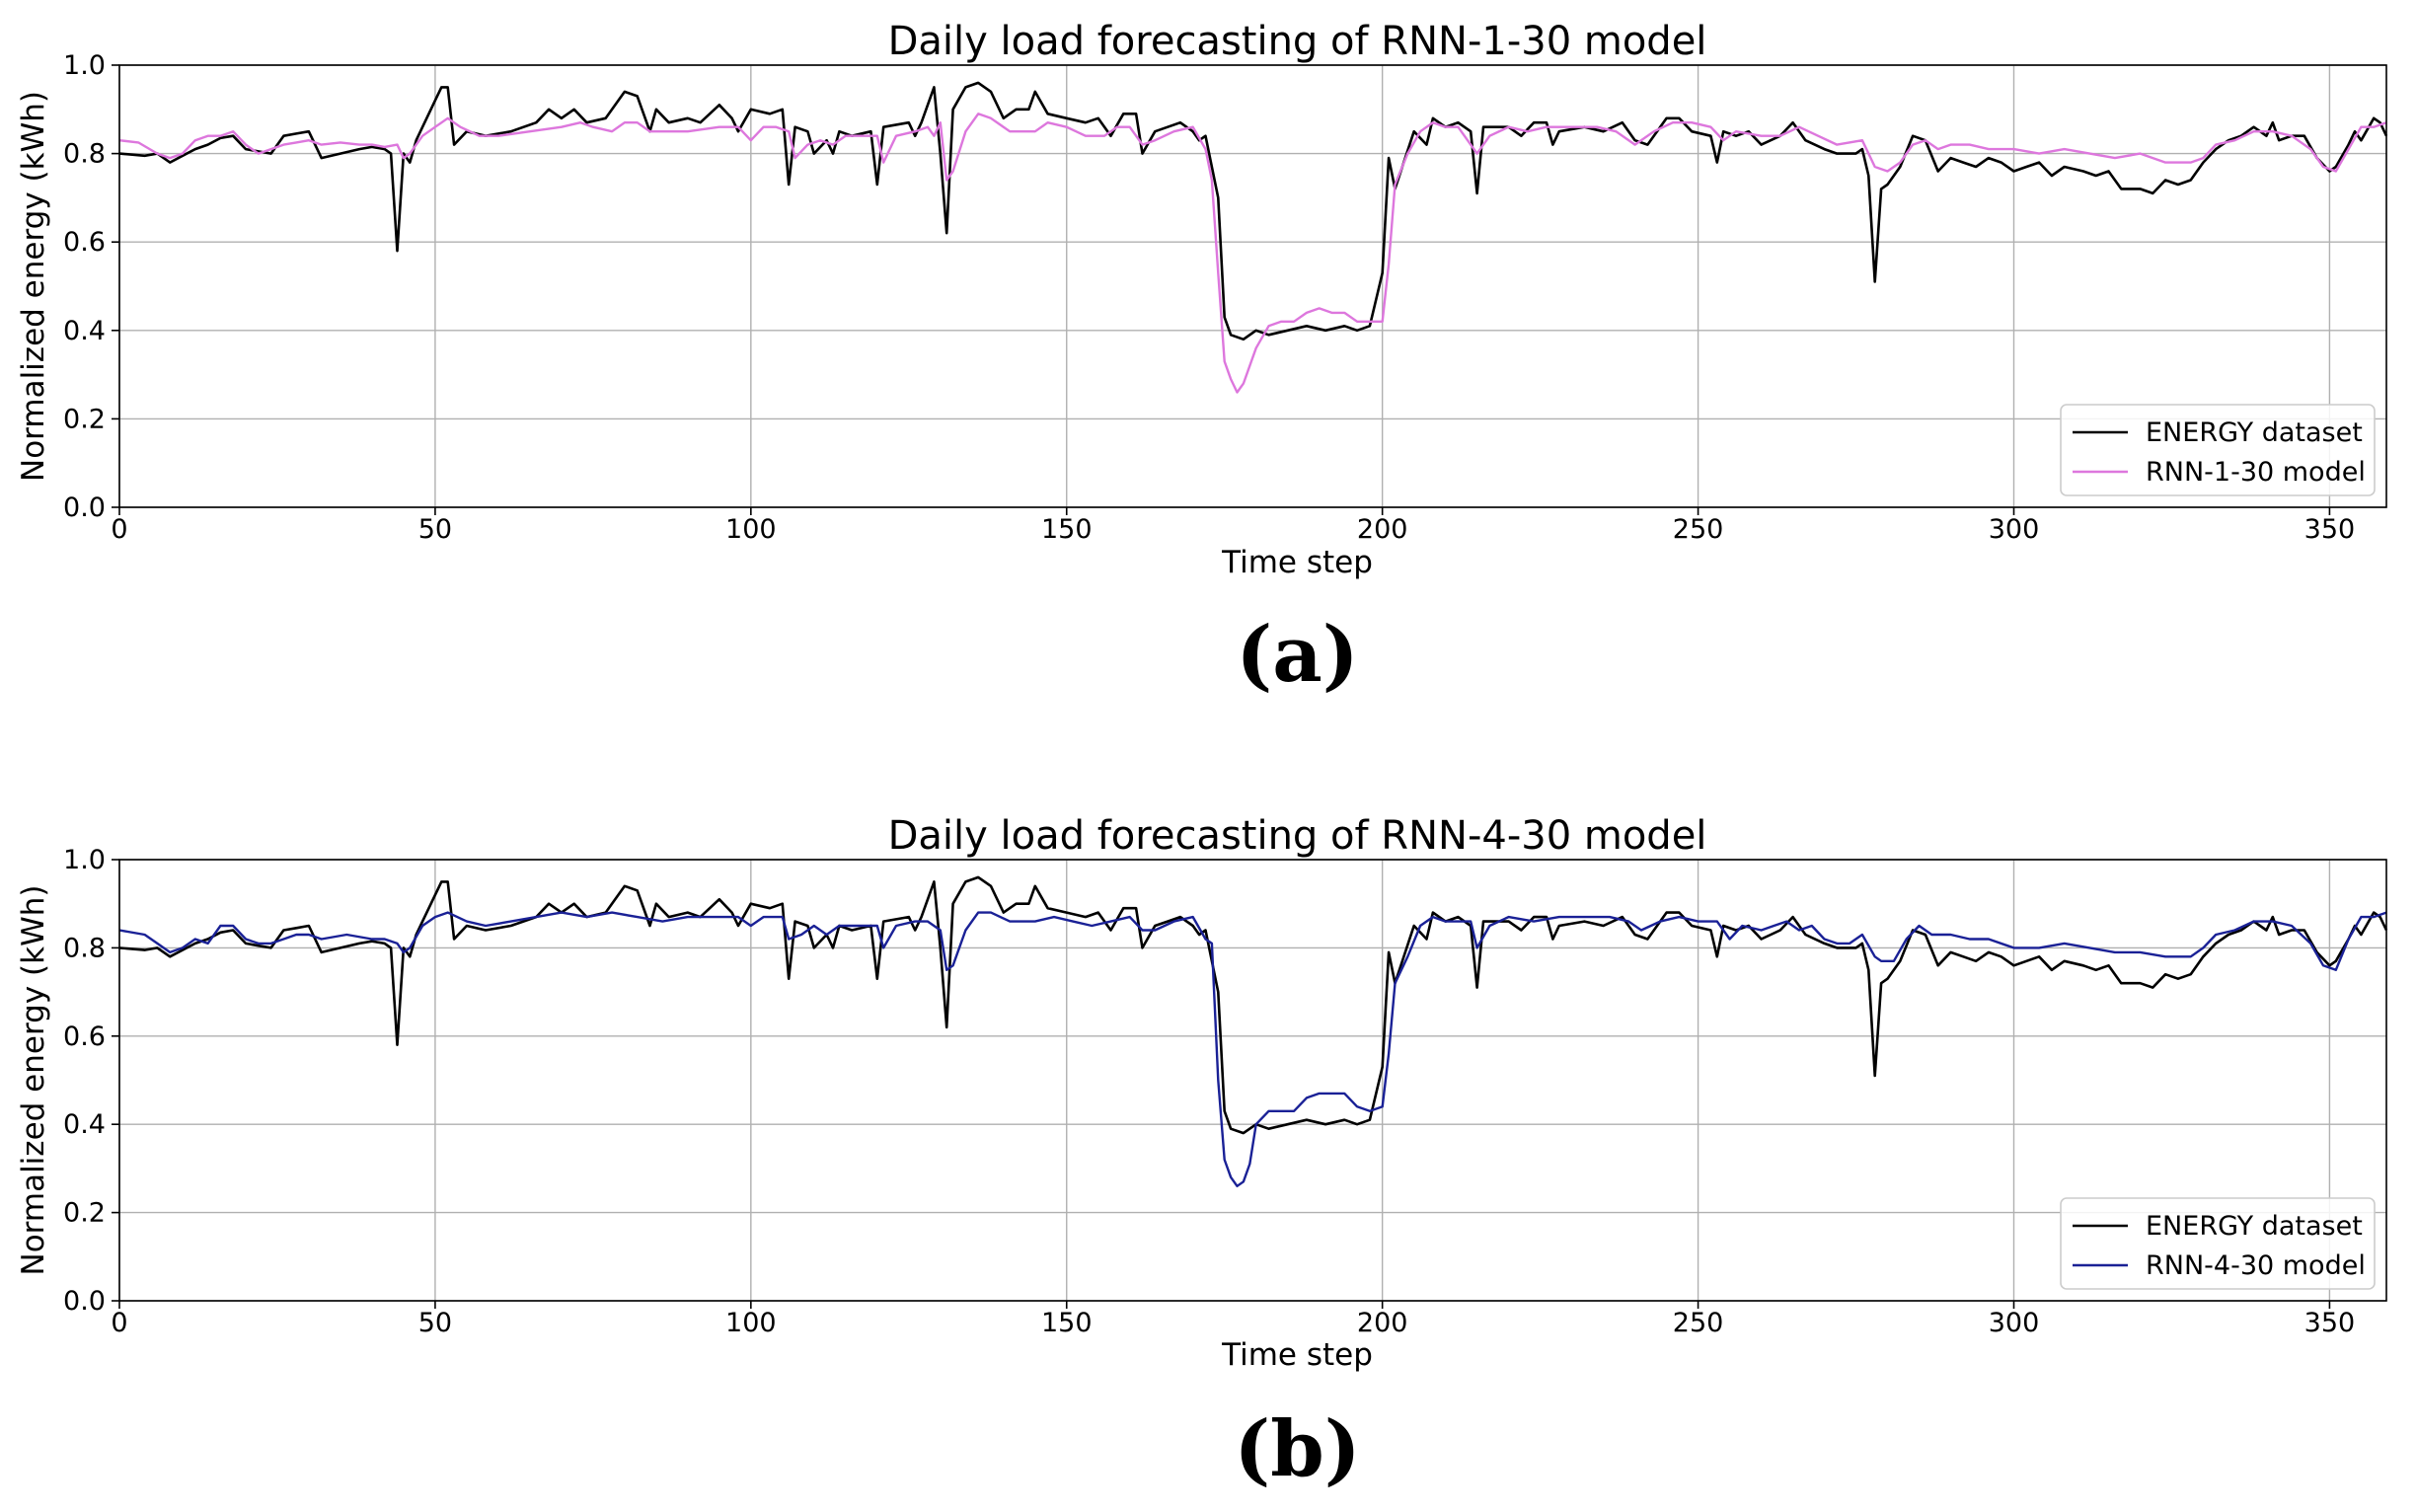 The height and width of the screenshot is (1512, 2417). I want to click on panel-caption: (a), so click(1297, 655).